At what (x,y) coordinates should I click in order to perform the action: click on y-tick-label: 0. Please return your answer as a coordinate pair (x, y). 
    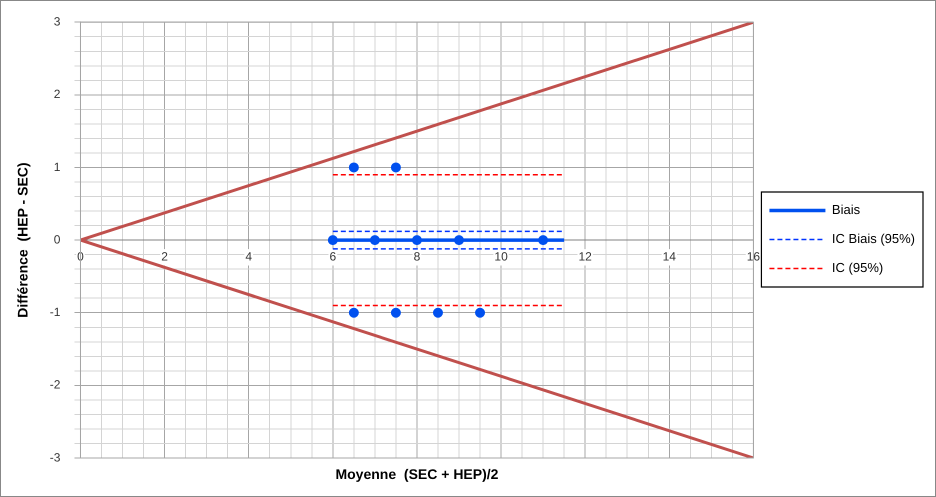
    Looking at the image, I should click on (57, 239).